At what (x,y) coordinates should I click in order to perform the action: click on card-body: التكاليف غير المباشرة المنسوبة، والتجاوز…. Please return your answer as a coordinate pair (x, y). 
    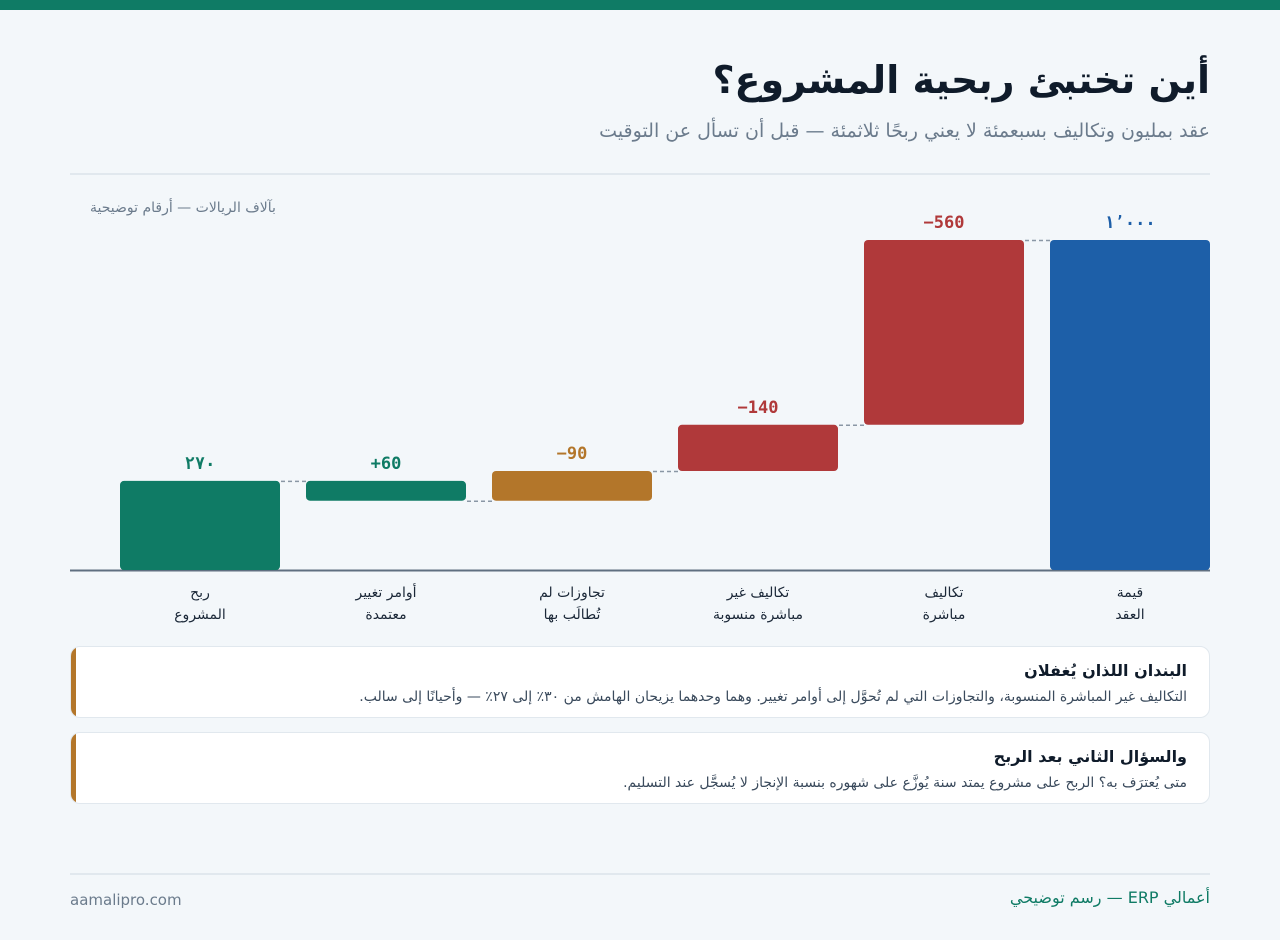
    Looking at the image, I should click on (773, 697).